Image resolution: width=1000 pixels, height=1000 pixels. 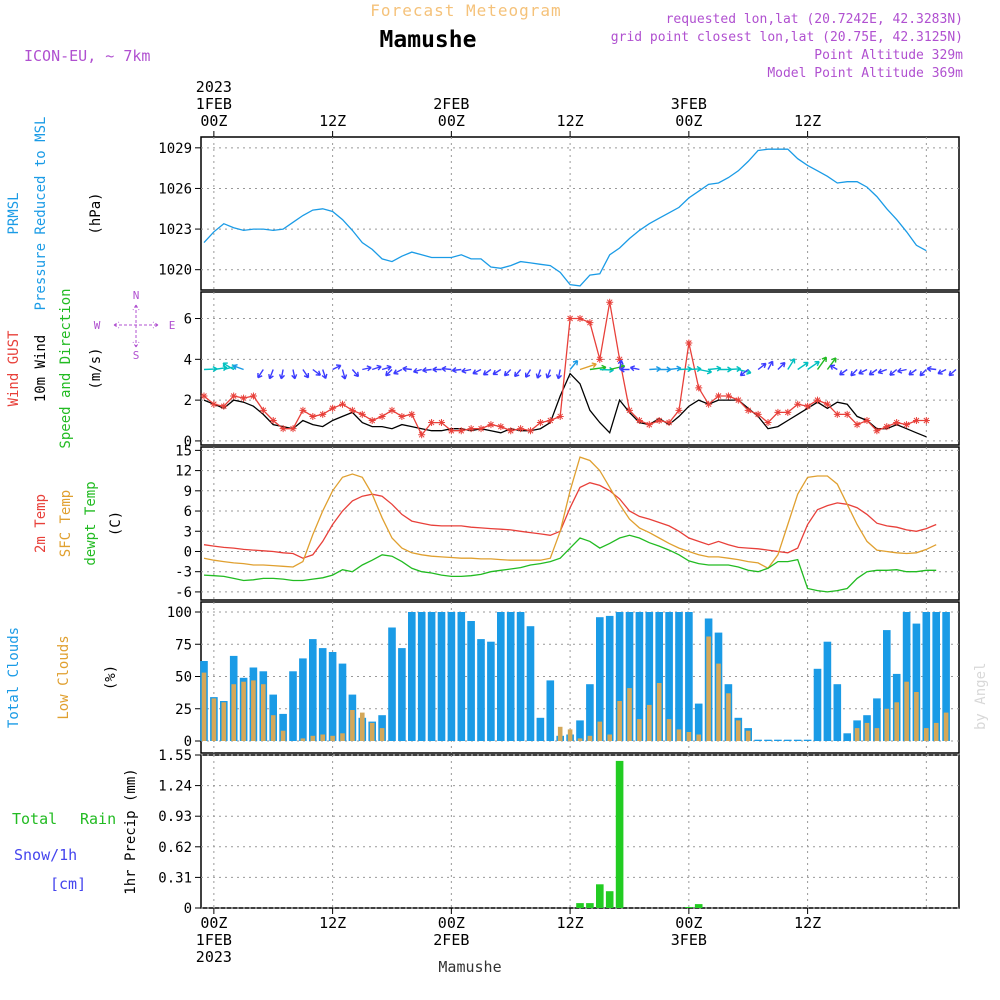 I want to click on temperature-frame, so click(x=580, y=523).